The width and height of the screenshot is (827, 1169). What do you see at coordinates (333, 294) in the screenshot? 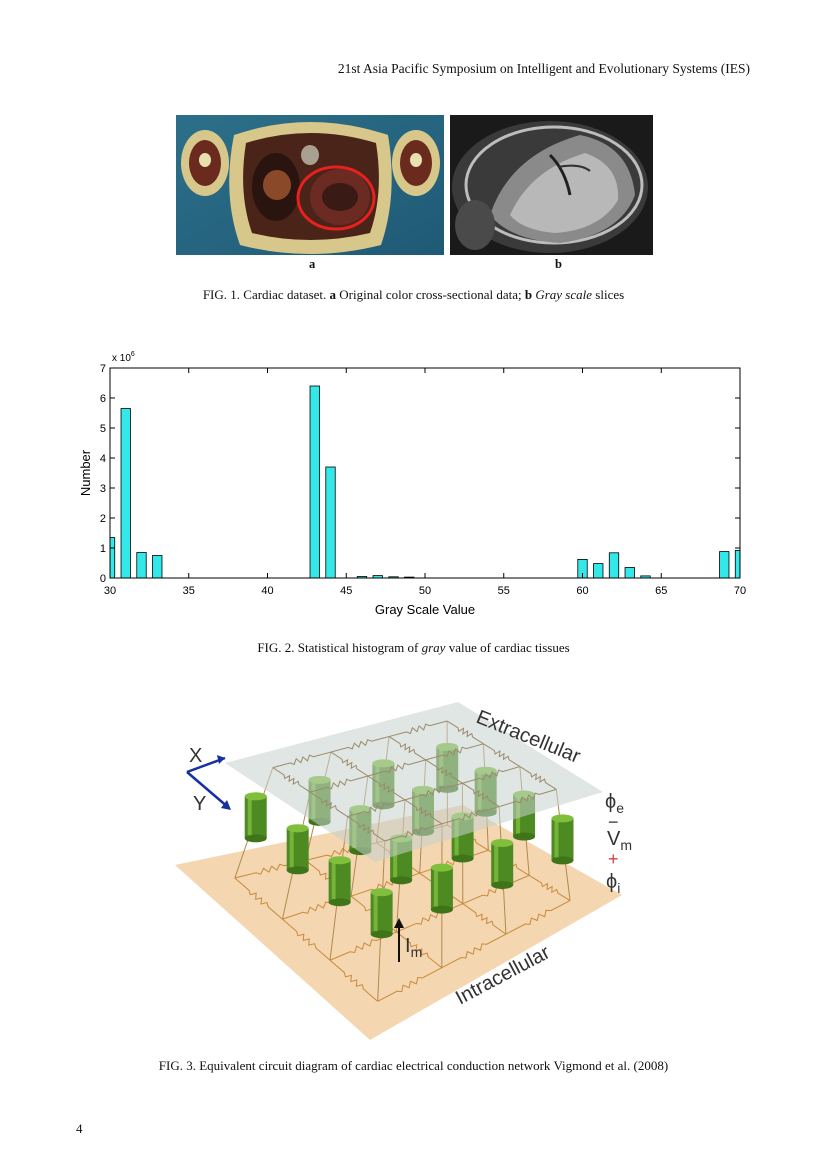
I see `caption-1-a-letter: a` at bounding box center [333, 294].